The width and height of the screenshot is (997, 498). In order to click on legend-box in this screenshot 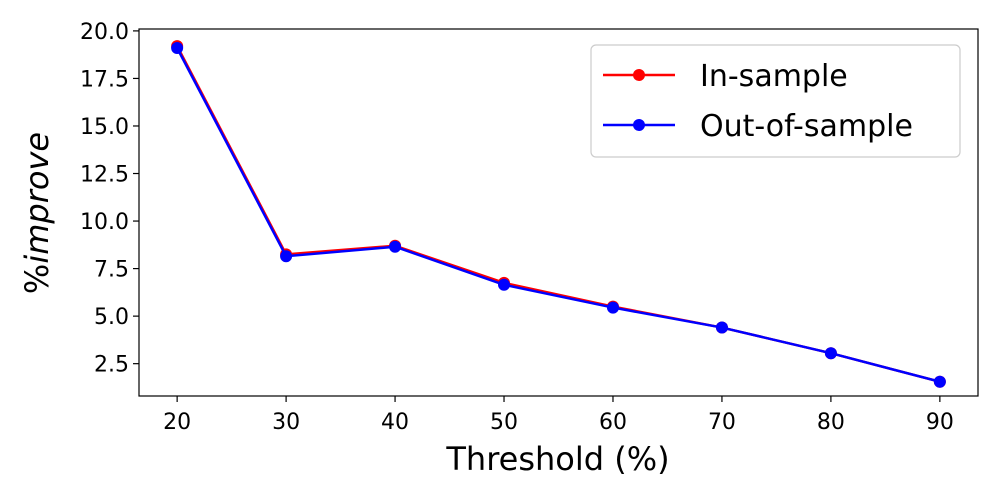, I will do `click(775, 101)`.